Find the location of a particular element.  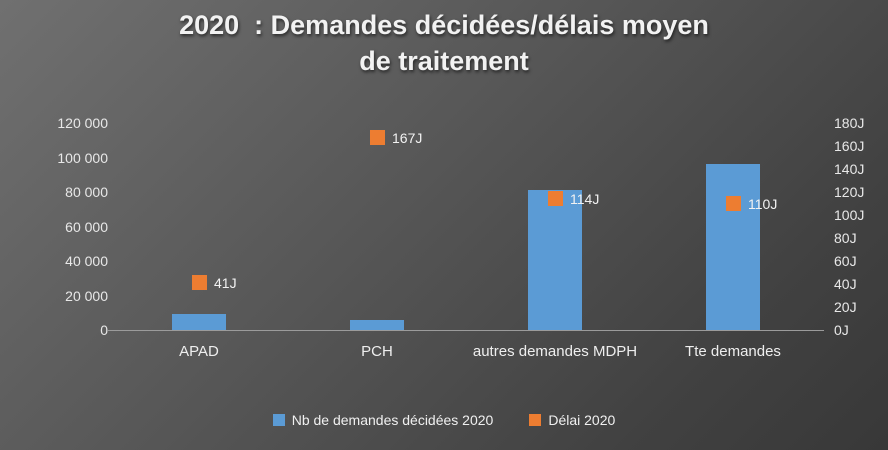

legend-item: Délai 2020 is located at coordinates (572, 420).